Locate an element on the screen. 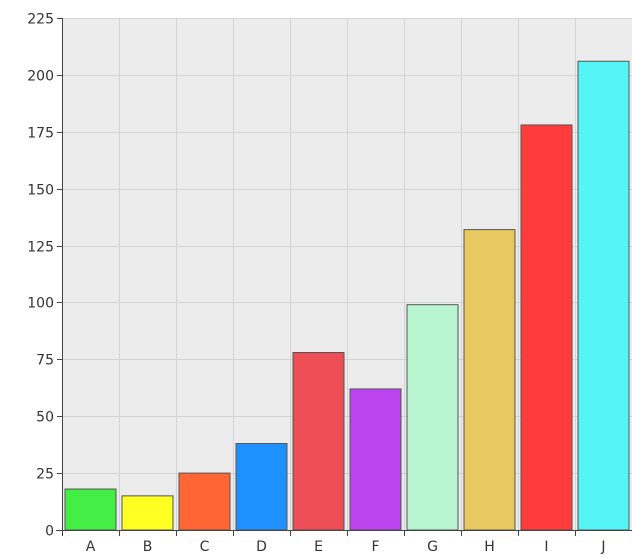 The image size is (632, 557). x-tick-label: C is located at coordinates (205, 547).